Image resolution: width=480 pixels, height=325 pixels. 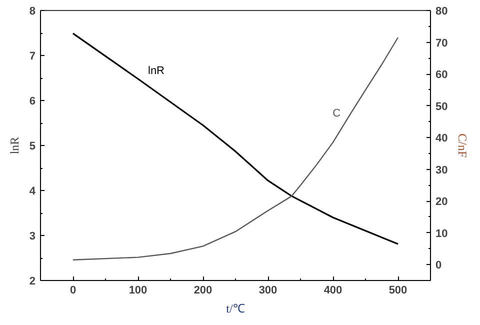 What do you see at coordinates (442, 106) in the screenshot?
I see `y2-tick-label: 50` at bounding box center [442, 106].